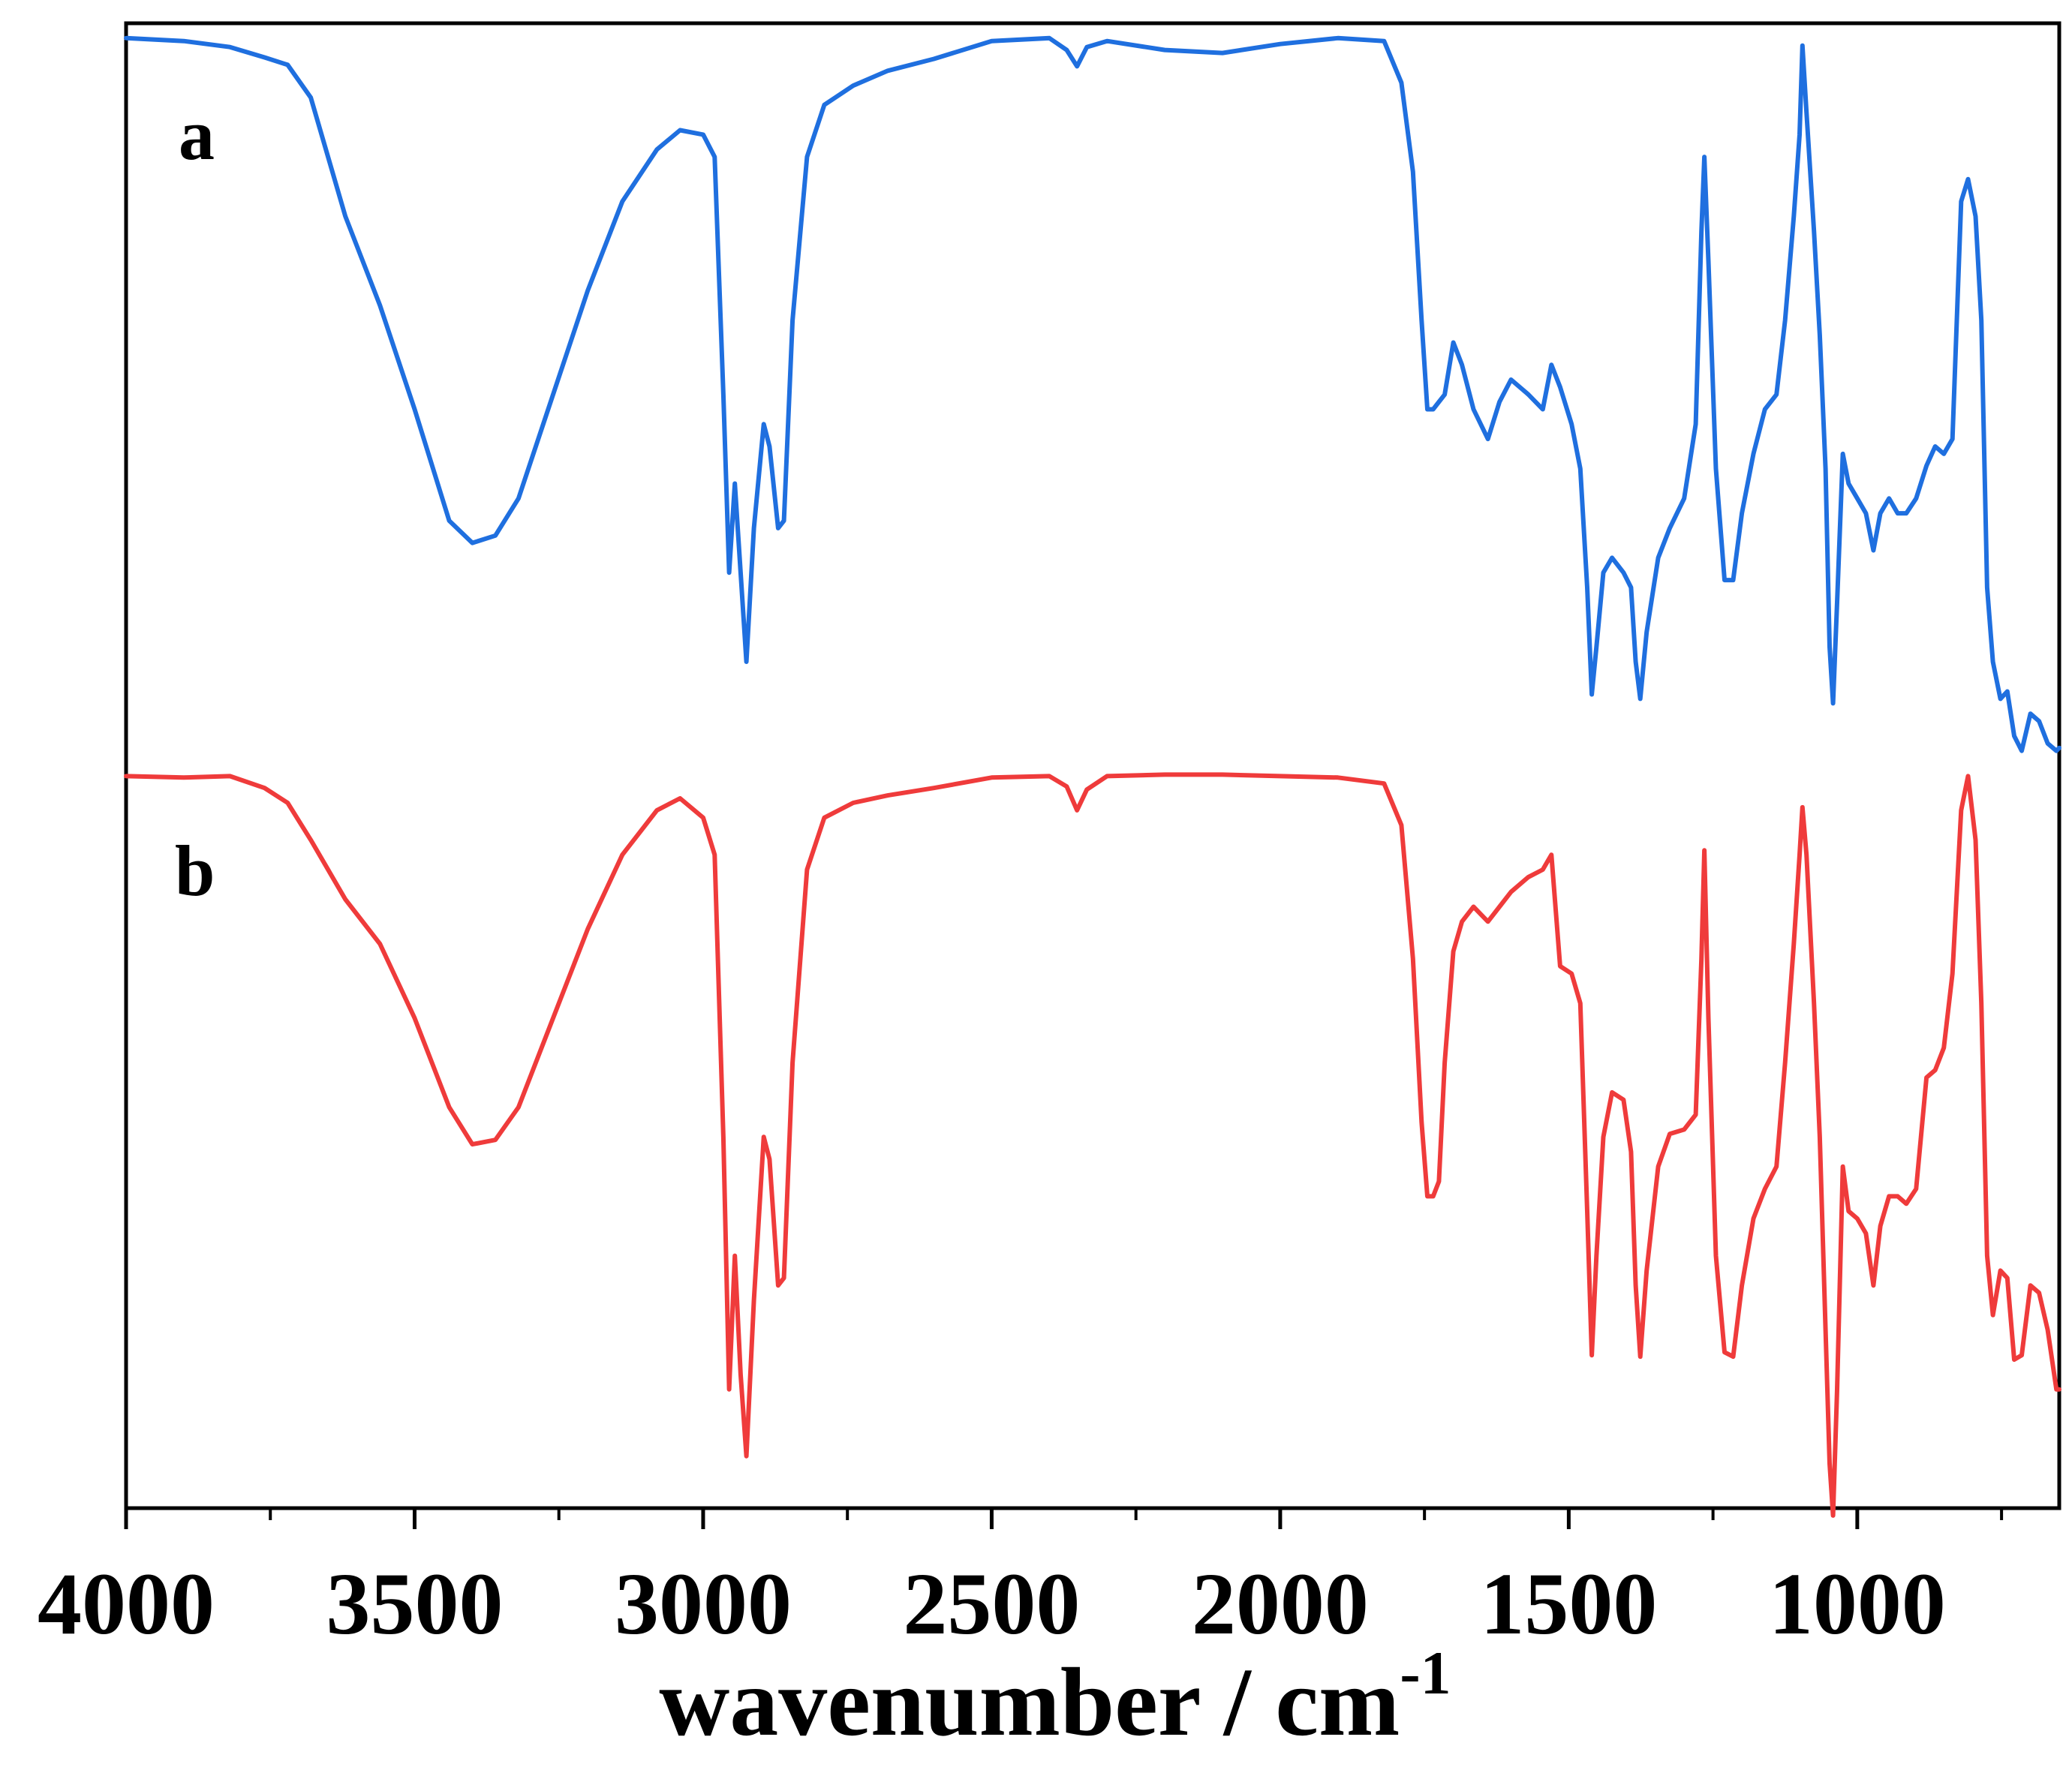 The width and height of the screenshot is (2072, 1779). Describe the element at coordinates (1569, 1604) in the screenshot. I see `x-tick-label: 1500` at that location.